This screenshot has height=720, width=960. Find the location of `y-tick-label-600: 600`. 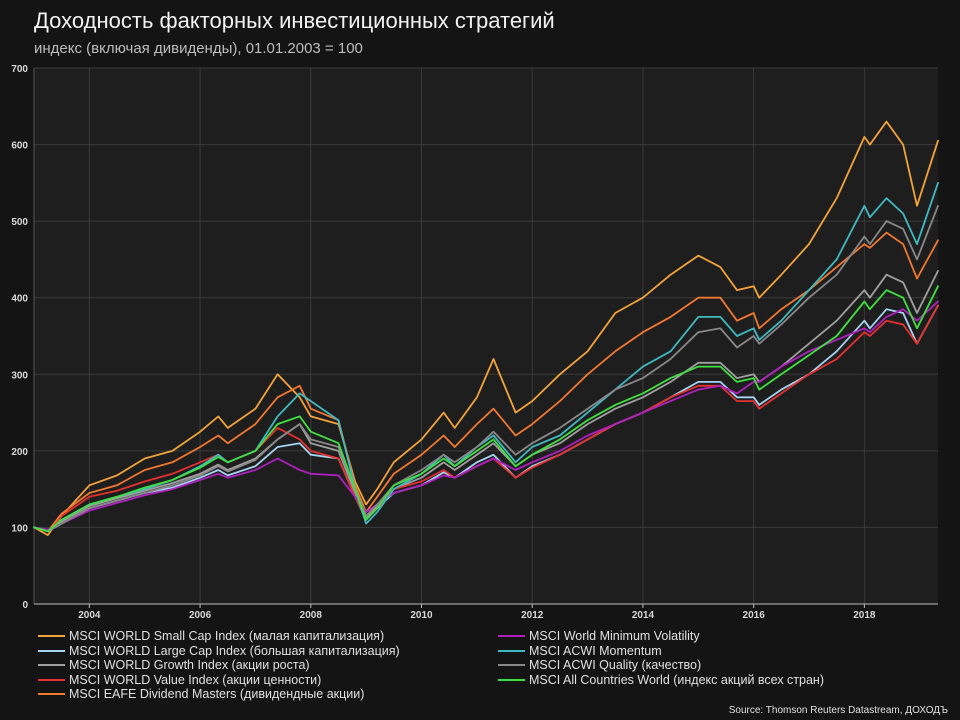

y-tick-label-600: 600 is located at coordinates (19, 146).